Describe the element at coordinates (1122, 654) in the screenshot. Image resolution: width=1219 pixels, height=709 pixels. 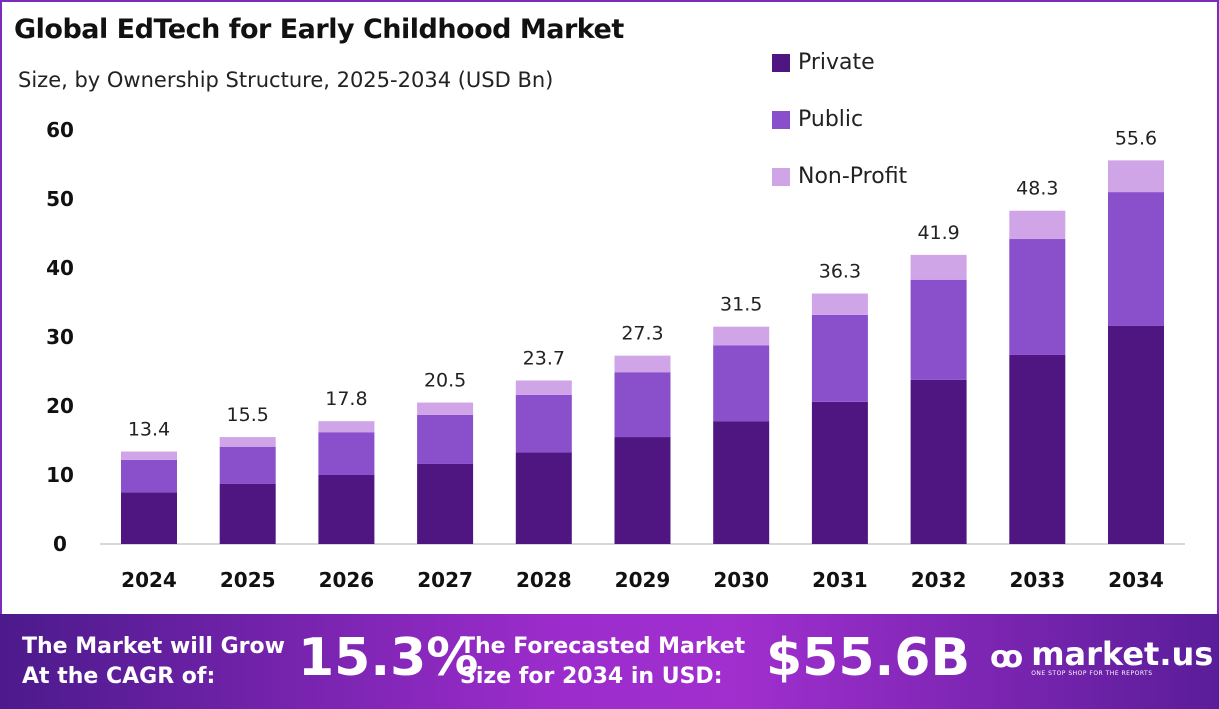
I see `logo-name: market.us` at that location.